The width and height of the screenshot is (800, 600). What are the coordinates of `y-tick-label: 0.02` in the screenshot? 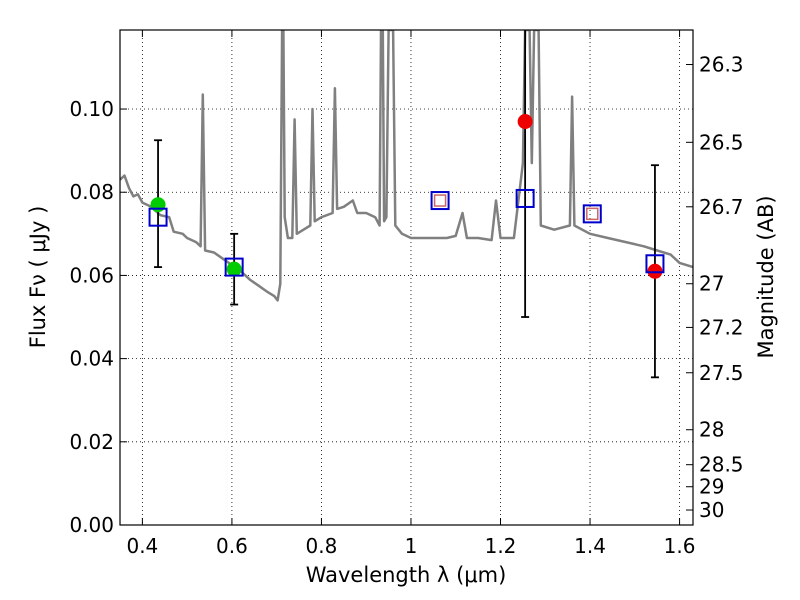 It's located at (91, 442).